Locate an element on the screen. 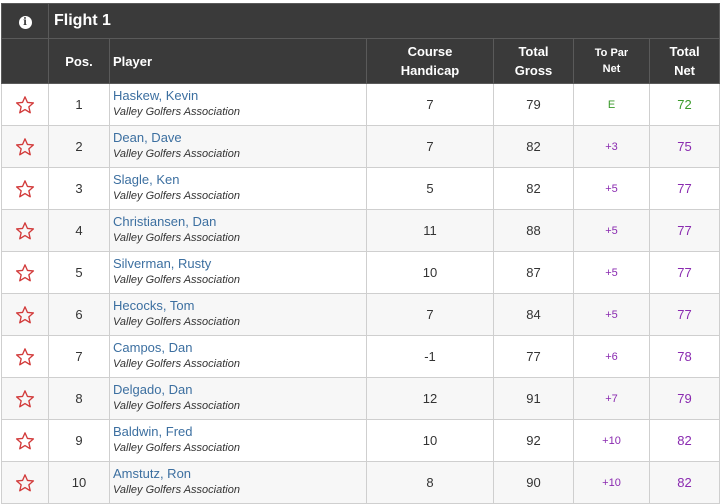 The image size is (722, 504). player-column-header: Player is located at coordinates (238, 61).